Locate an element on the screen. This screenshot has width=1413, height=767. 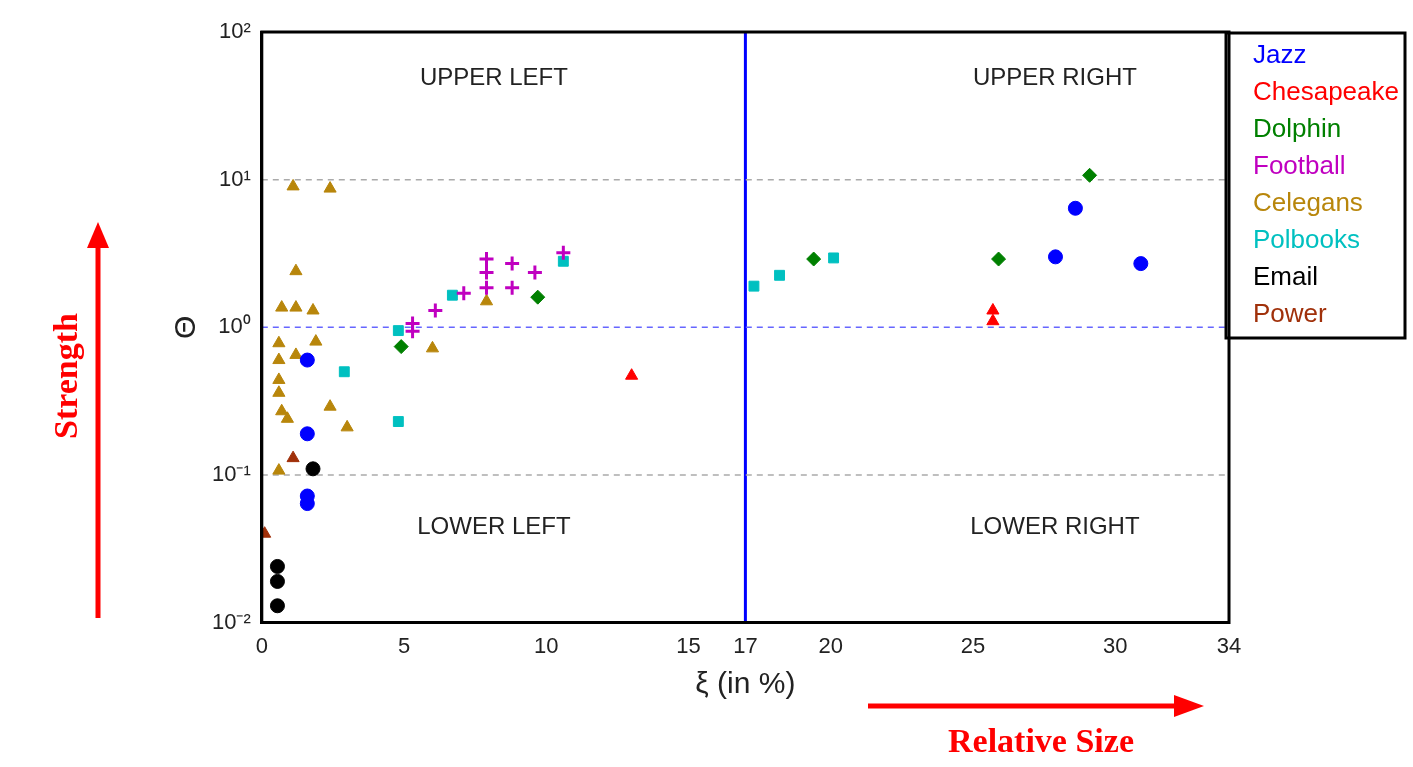
y-tick-label: 10⁻² is located at coordinates (231, 621).